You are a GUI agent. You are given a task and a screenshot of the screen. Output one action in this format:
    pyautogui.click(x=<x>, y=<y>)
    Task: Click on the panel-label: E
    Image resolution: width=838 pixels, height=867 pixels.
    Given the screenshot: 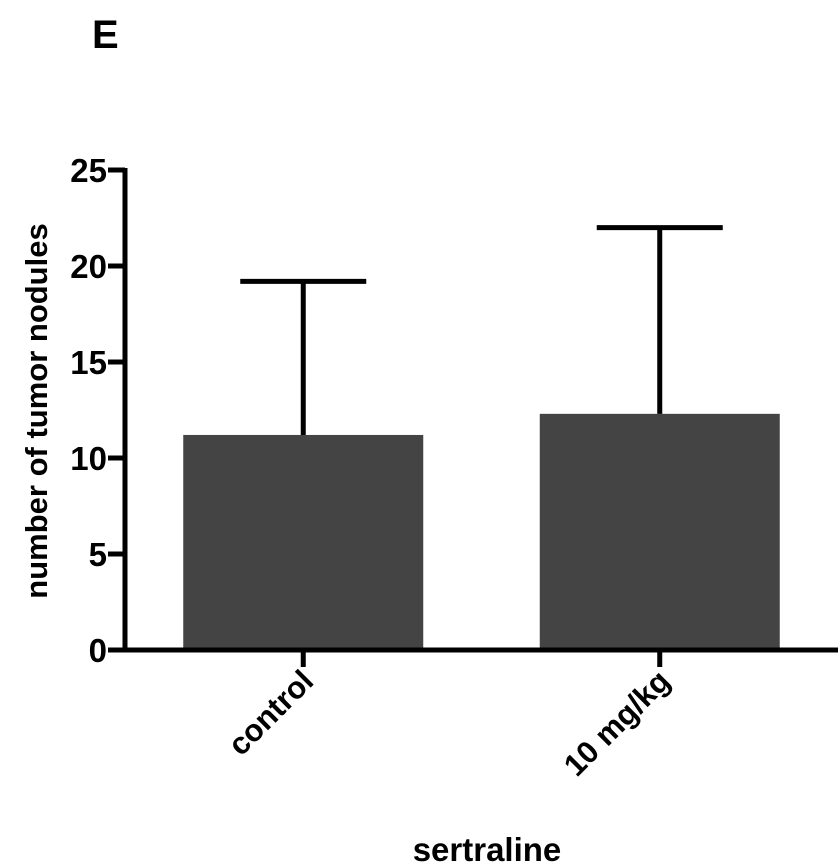 What is the action you would take?
    pyautogui.click(x=105, y=35)
    